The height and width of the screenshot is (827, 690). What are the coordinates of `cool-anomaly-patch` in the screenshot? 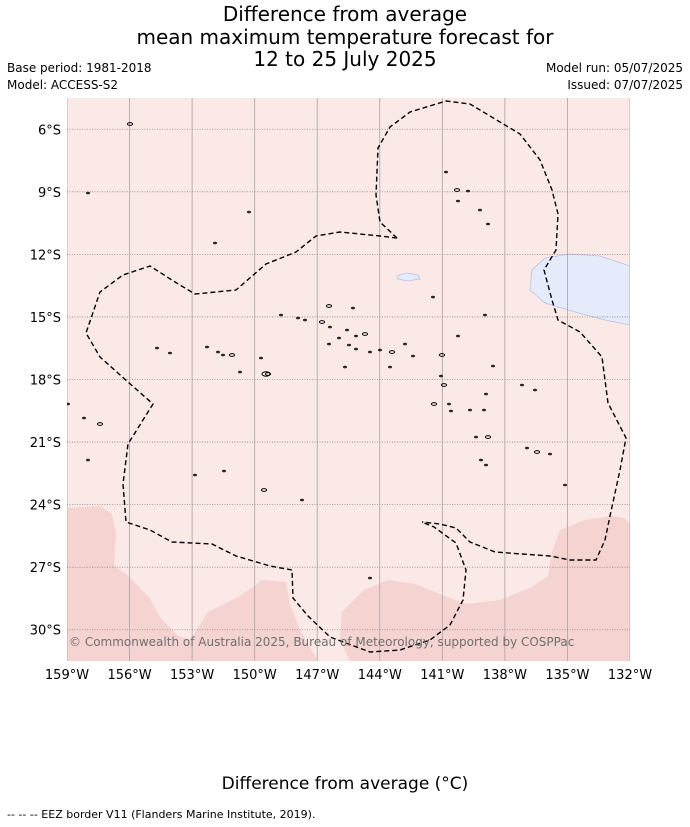 It's located at (408, 277).